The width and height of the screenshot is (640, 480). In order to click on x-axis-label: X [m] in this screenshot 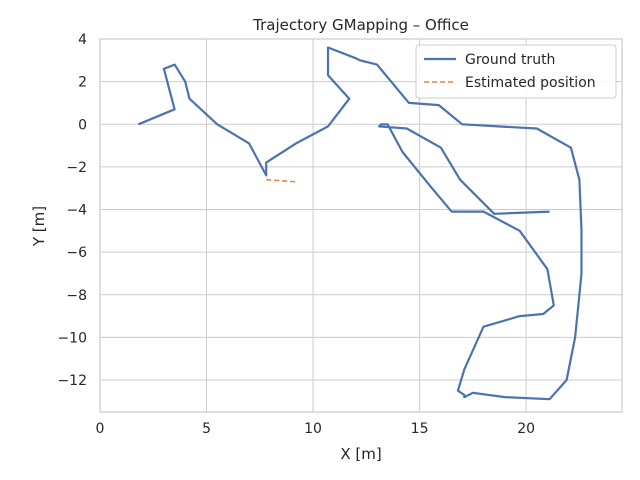, I will do `click(360, 454)`.